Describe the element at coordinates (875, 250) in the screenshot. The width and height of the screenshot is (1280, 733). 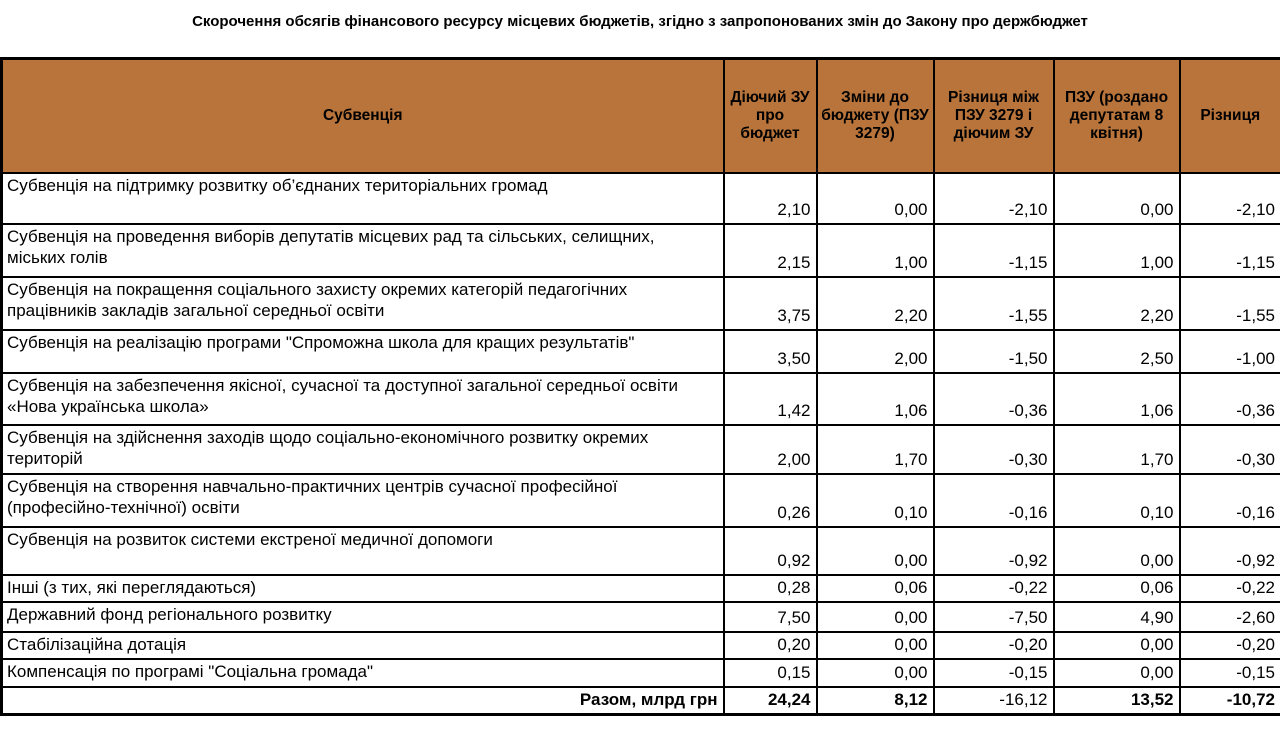
I see `value-cell-budget-changes: 1,00` at that location.